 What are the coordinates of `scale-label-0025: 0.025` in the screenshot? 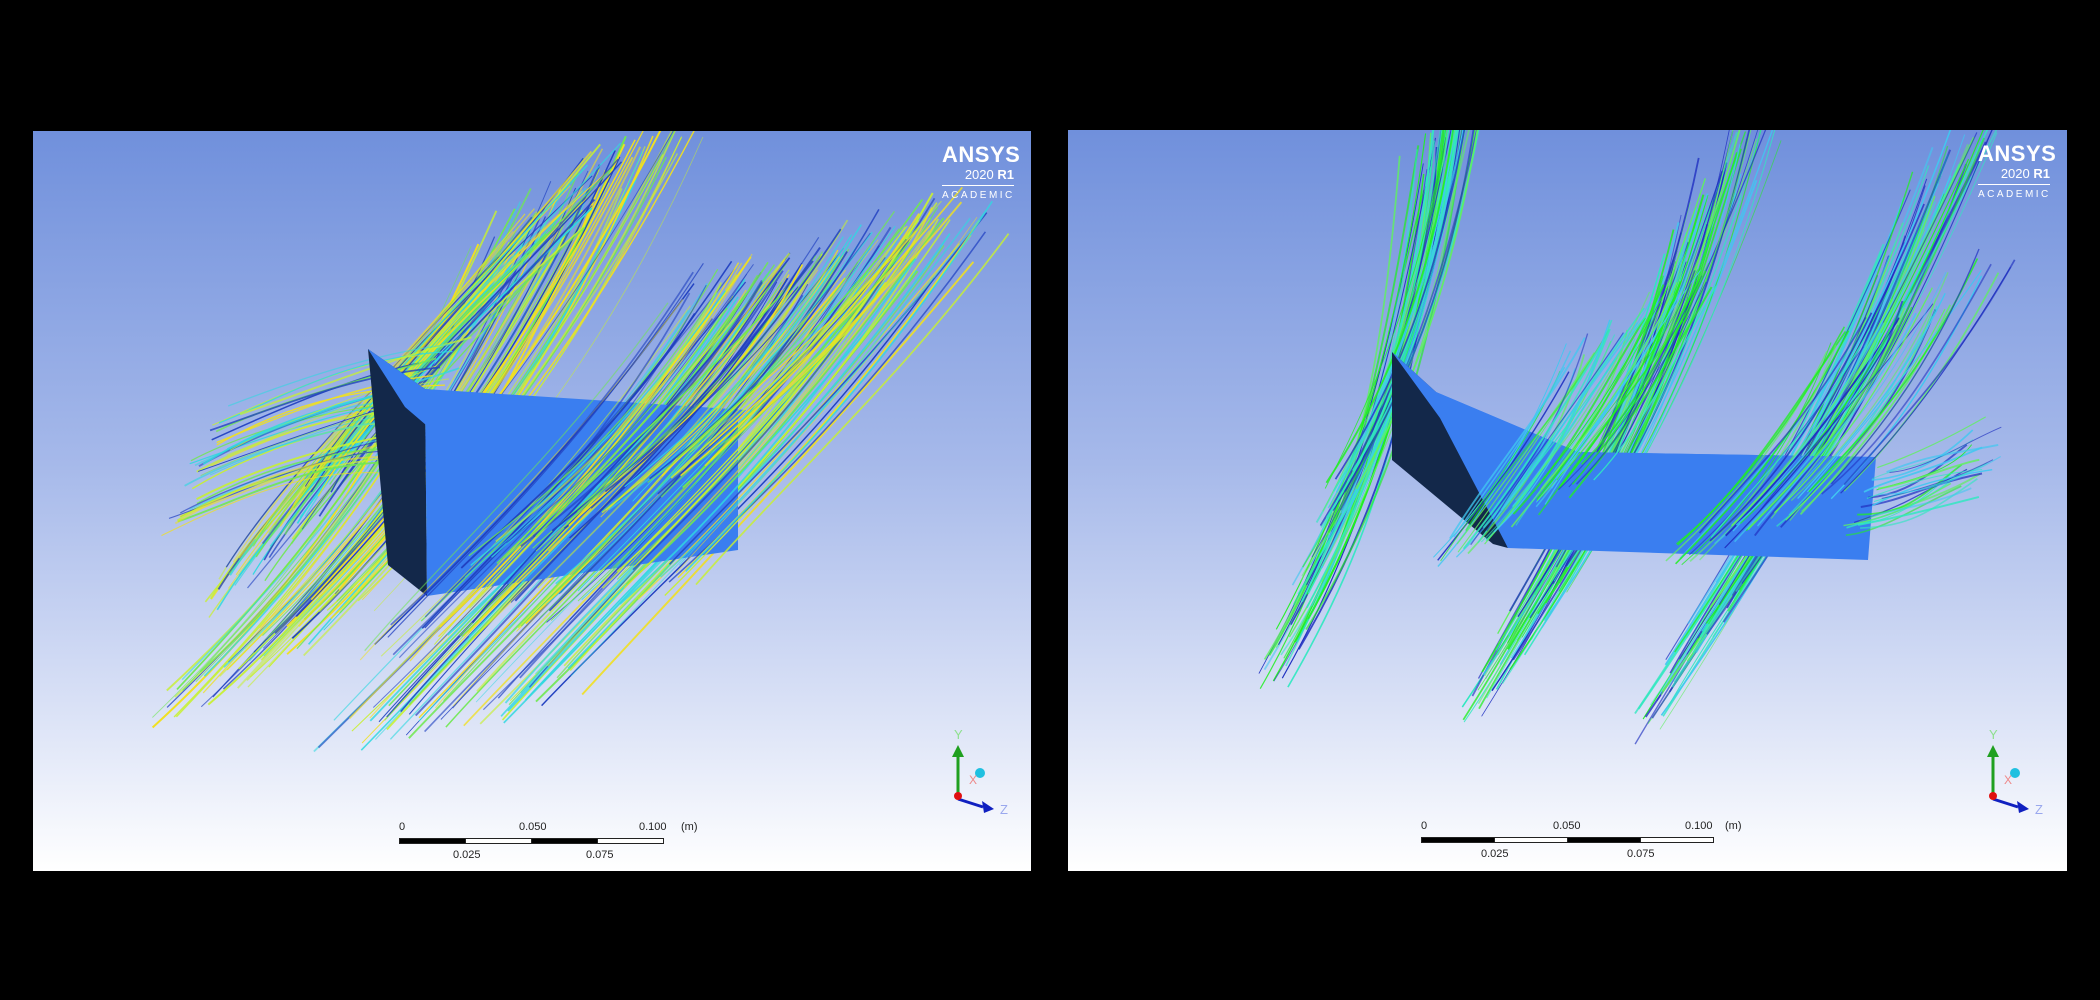 It's located at (1495, 854).